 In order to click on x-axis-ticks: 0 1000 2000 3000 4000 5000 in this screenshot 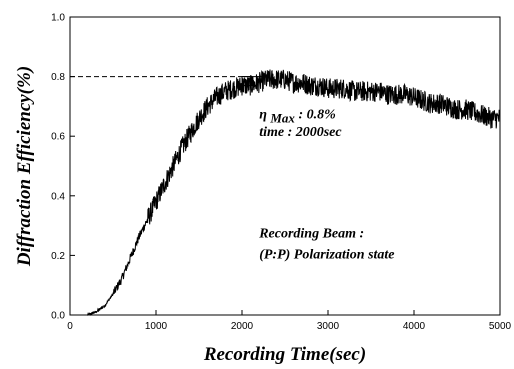, I will do `click(289, 321)`.